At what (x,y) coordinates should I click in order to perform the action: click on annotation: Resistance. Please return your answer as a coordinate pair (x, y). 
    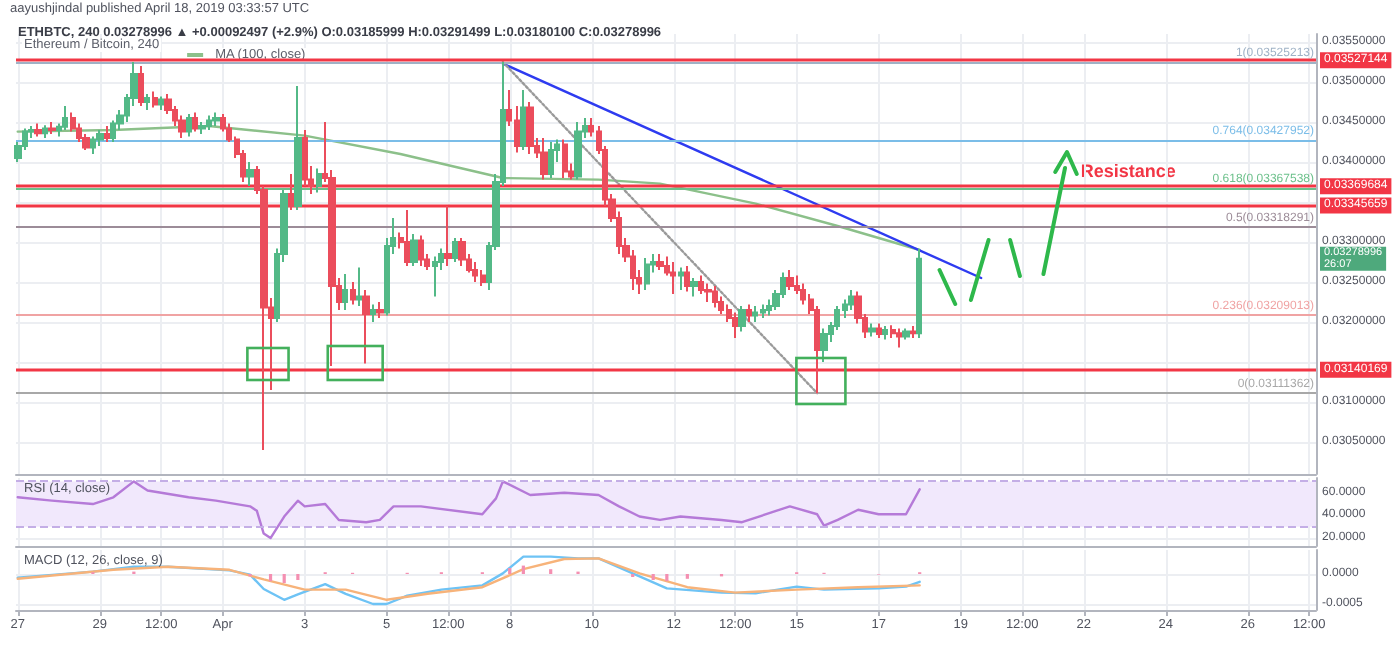
    Looking at the image, I should click on (1128, 171).